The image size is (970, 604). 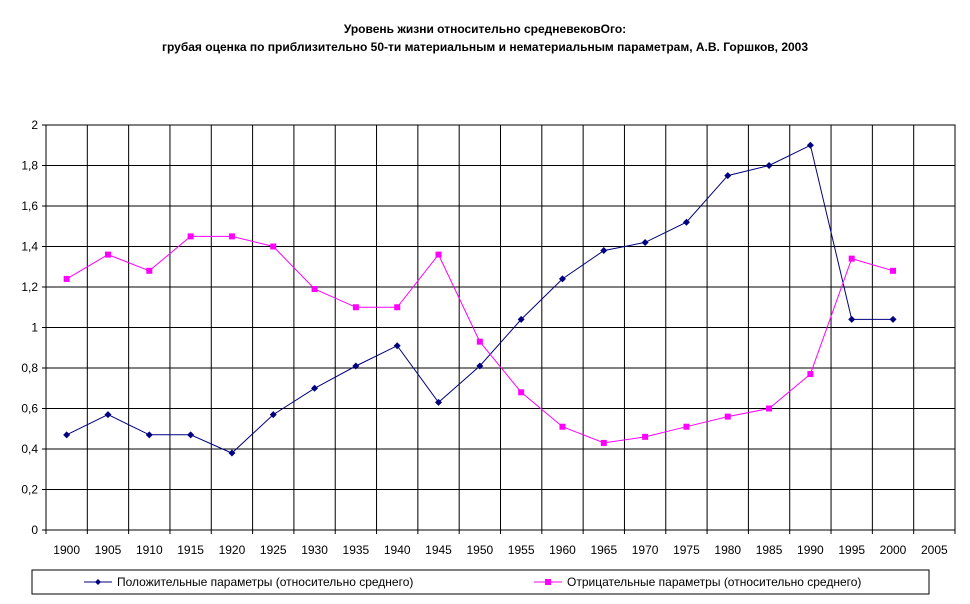 I want to click on x-tick-label: 1915, so click(x=190, y=550).